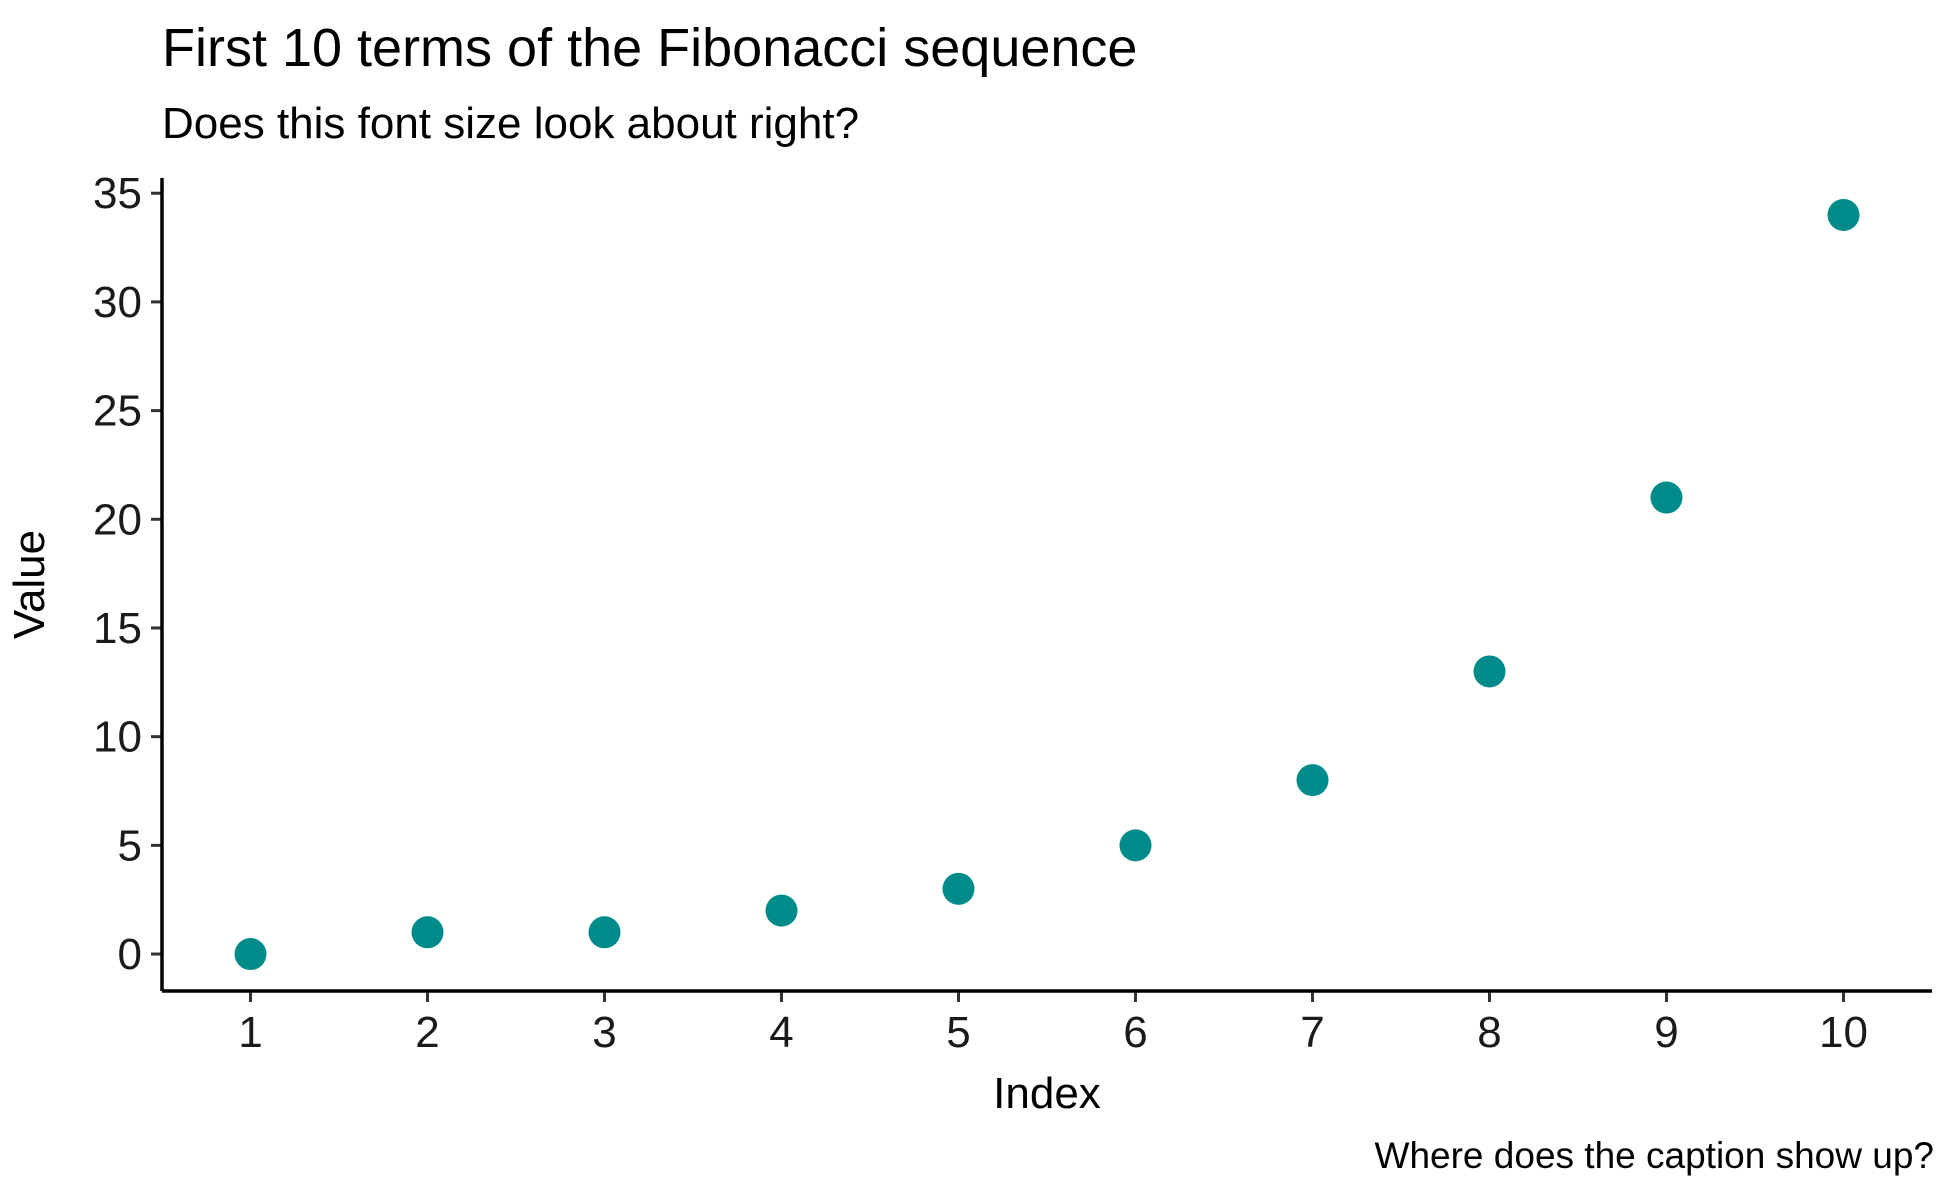 The height and width of the screenshot is (1200, 1950). Describe the element at coordinates (117, 193) in the screenshot. I see `y-tick-label: 35` at that location.